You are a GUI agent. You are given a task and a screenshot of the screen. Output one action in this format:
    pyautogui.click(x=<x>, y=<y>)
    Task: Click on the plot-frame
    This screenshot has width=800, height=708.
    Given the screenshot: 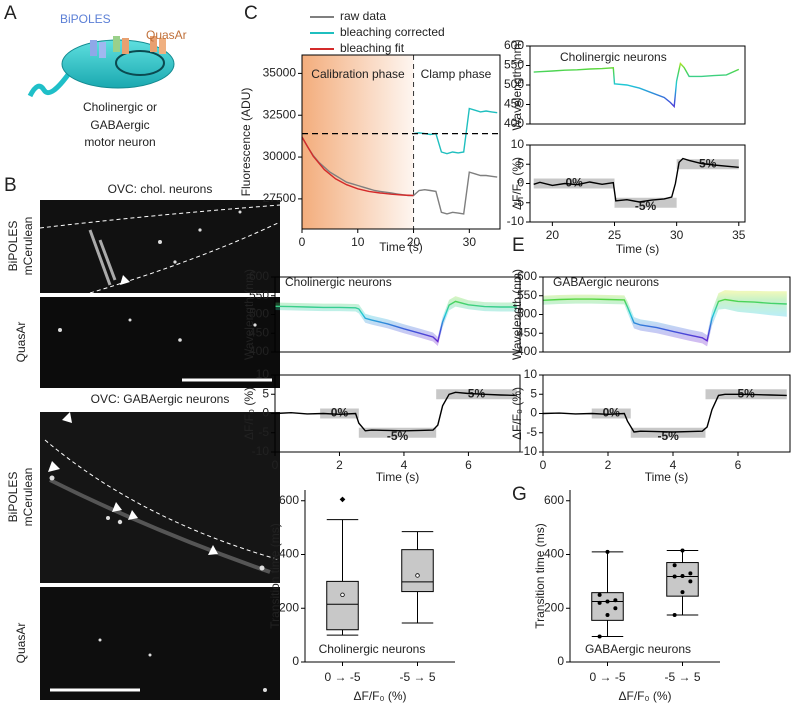 What is the action you would take?
    pyautogui.click(x=401, y=142)
    